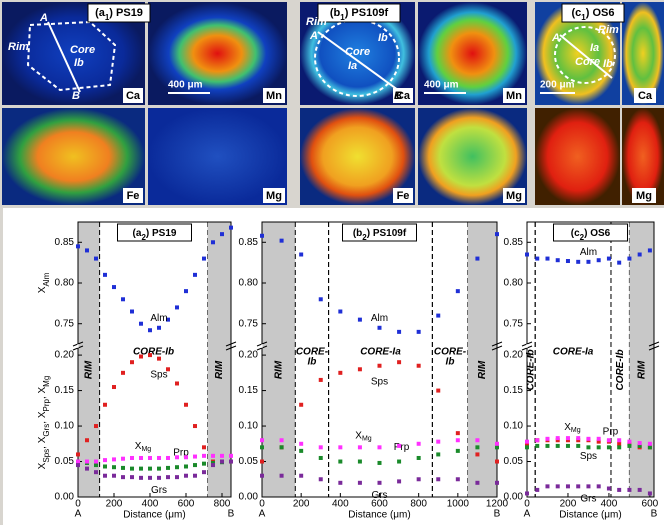  What do you see at coordinates (403, 196) in the screenshot?
I see `tile-label: Fe` at bounding box center [403, 196].